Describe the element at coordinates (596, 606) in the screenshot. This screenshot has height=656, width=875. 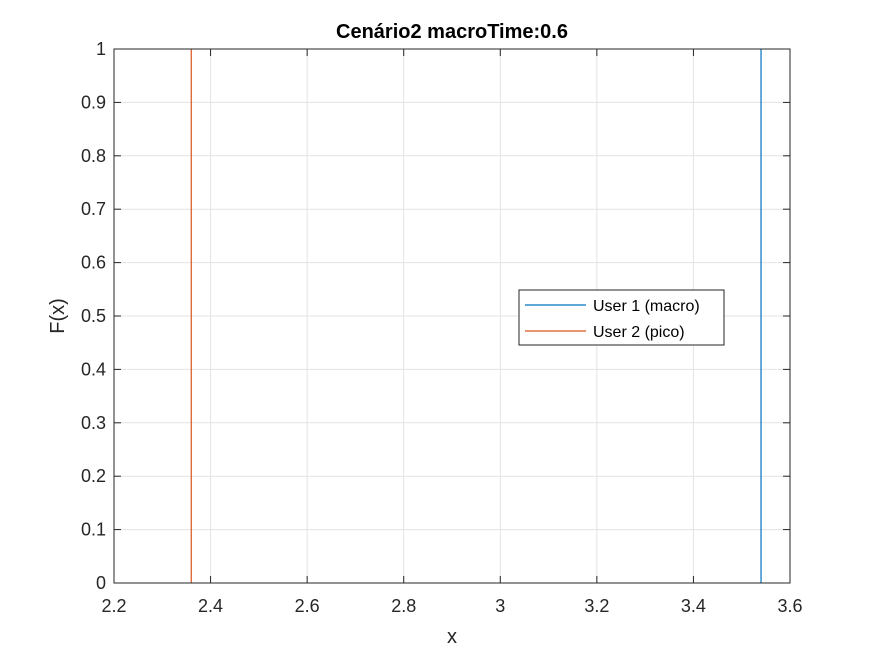
I see `x-tick-label: 3.2` at that location.